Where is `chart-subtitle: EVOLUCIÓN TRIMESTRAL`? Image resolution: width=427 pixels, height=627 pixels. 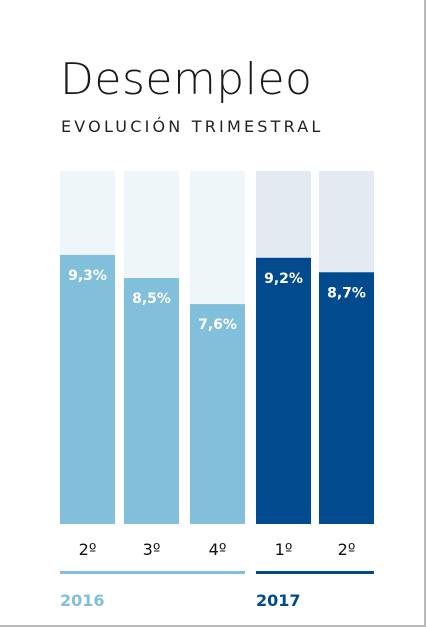
chart-subtitle: EVOLUCIÓN TRIMESTRAL is located at coordinates (192, 126).